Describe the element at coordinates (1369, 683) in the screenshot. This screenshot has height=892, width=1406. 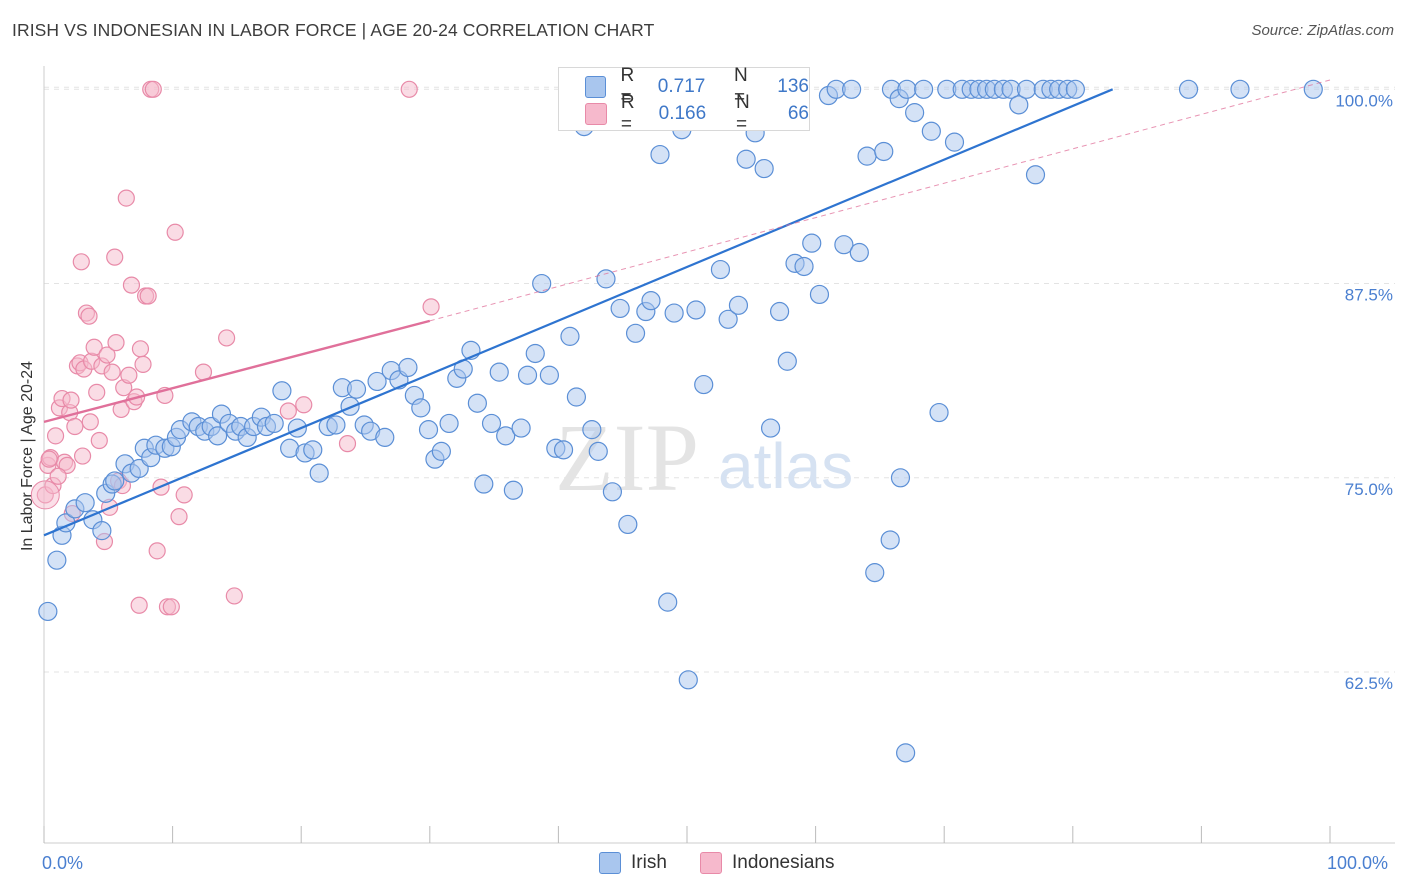
I see `y-tick-label: 62.5%` at that location.